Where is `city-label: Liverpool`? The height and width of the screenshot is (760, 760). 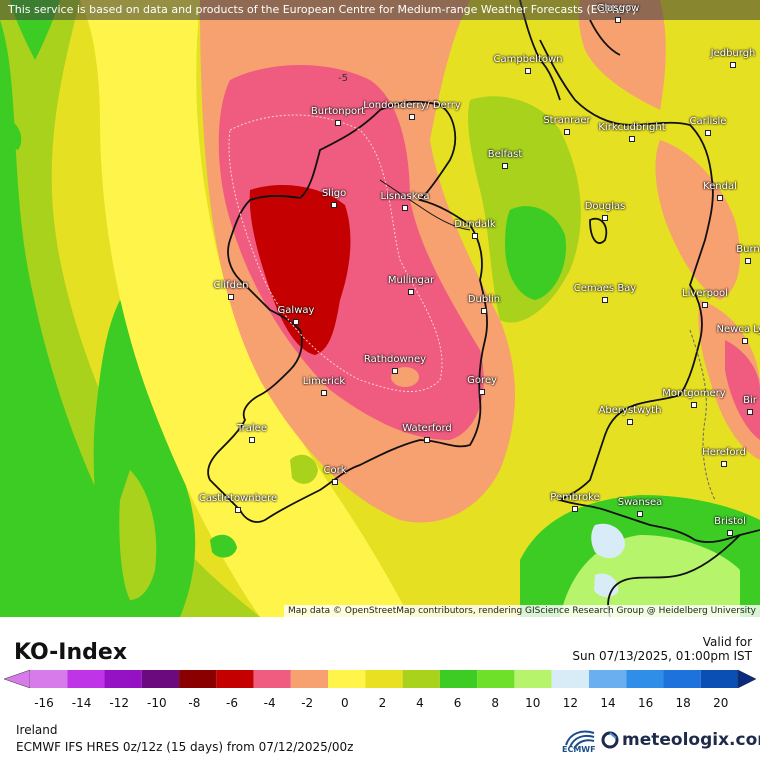 city-label: Liverpool is located at coordinates (705, 293).